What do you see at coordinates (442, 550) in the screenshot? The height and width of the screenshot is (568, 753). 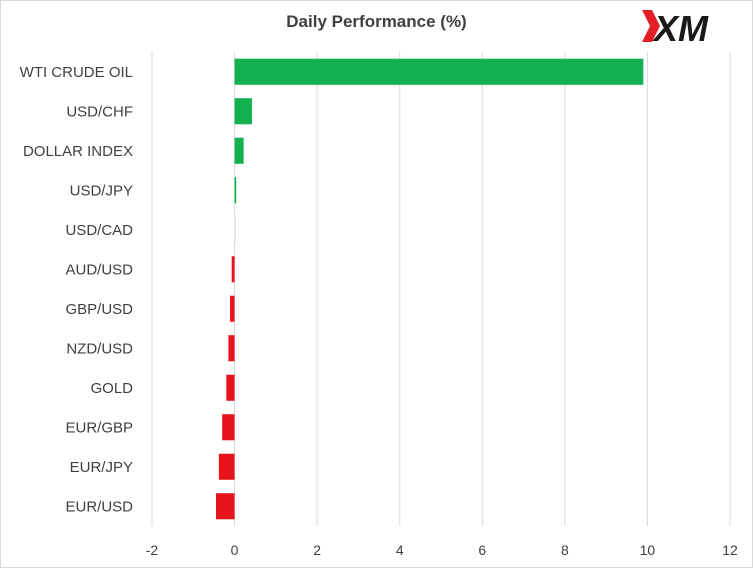 I see `x-tick-labels: -2 0 2 4 6 8 10 12` at bounding box center [442, 550].